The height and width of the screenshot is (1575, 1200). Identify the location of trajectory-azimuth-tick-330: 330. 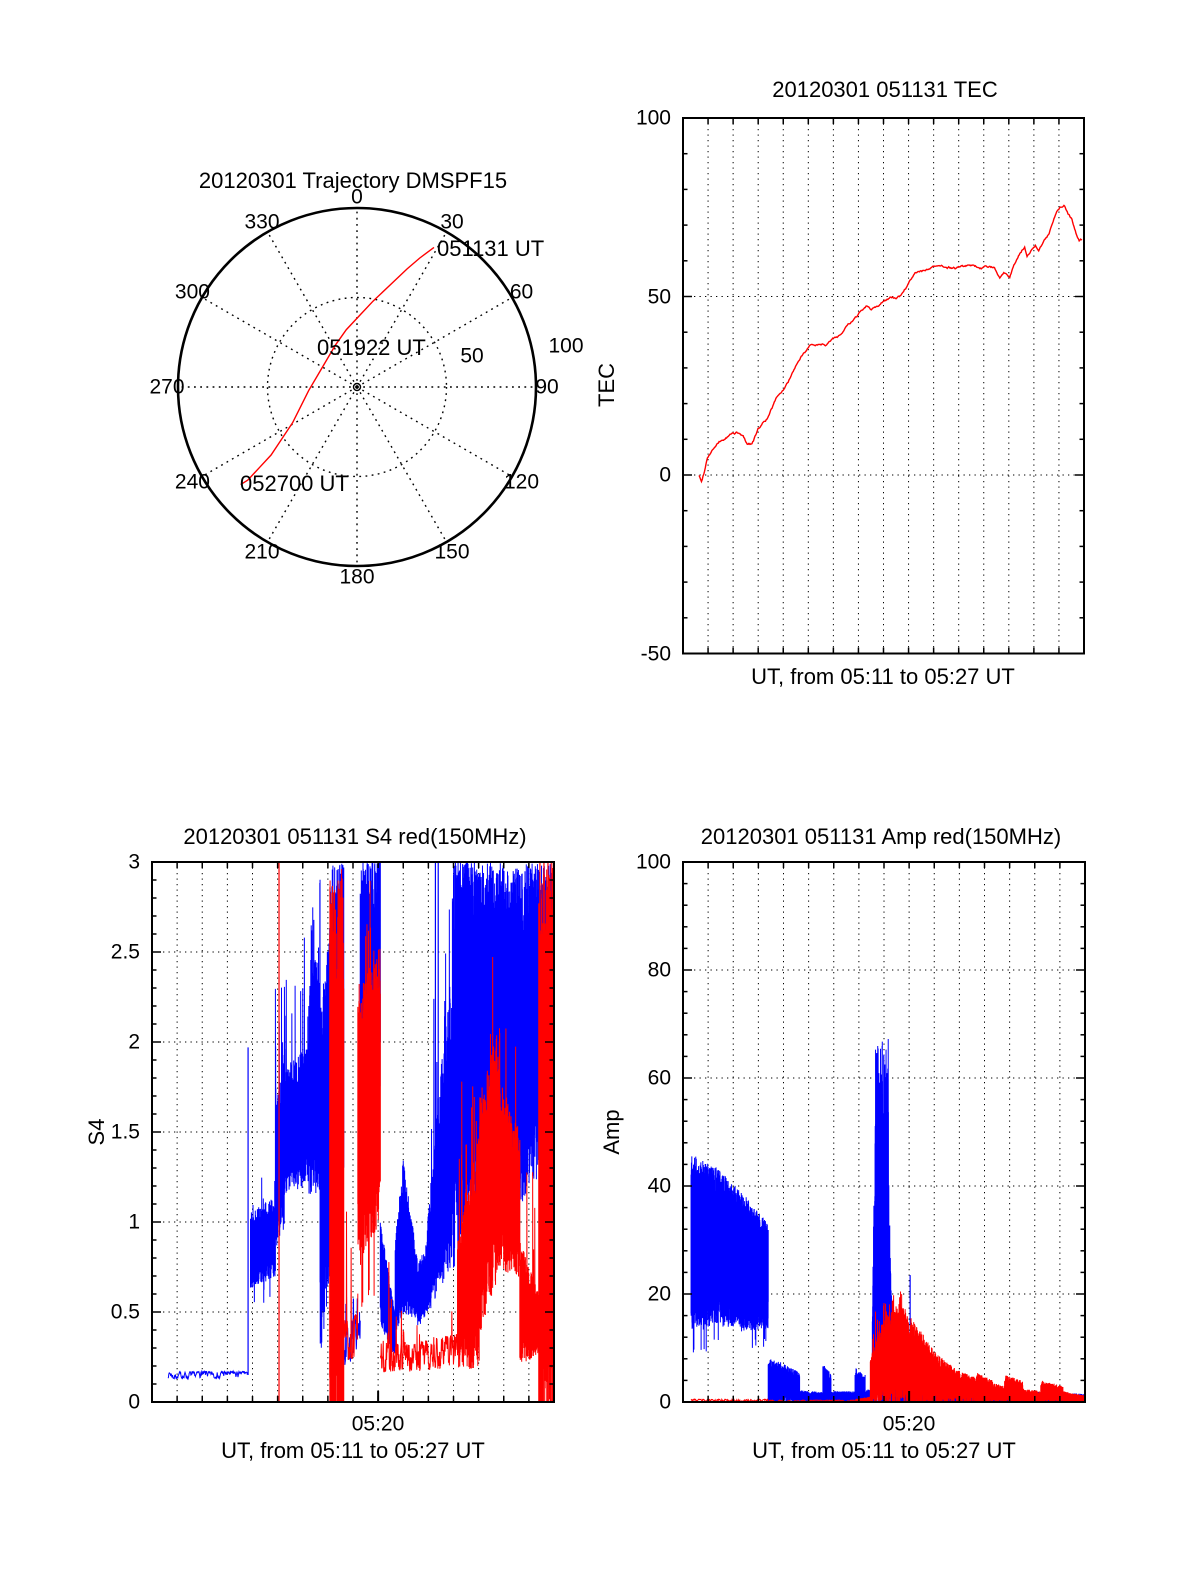
(262, 222).